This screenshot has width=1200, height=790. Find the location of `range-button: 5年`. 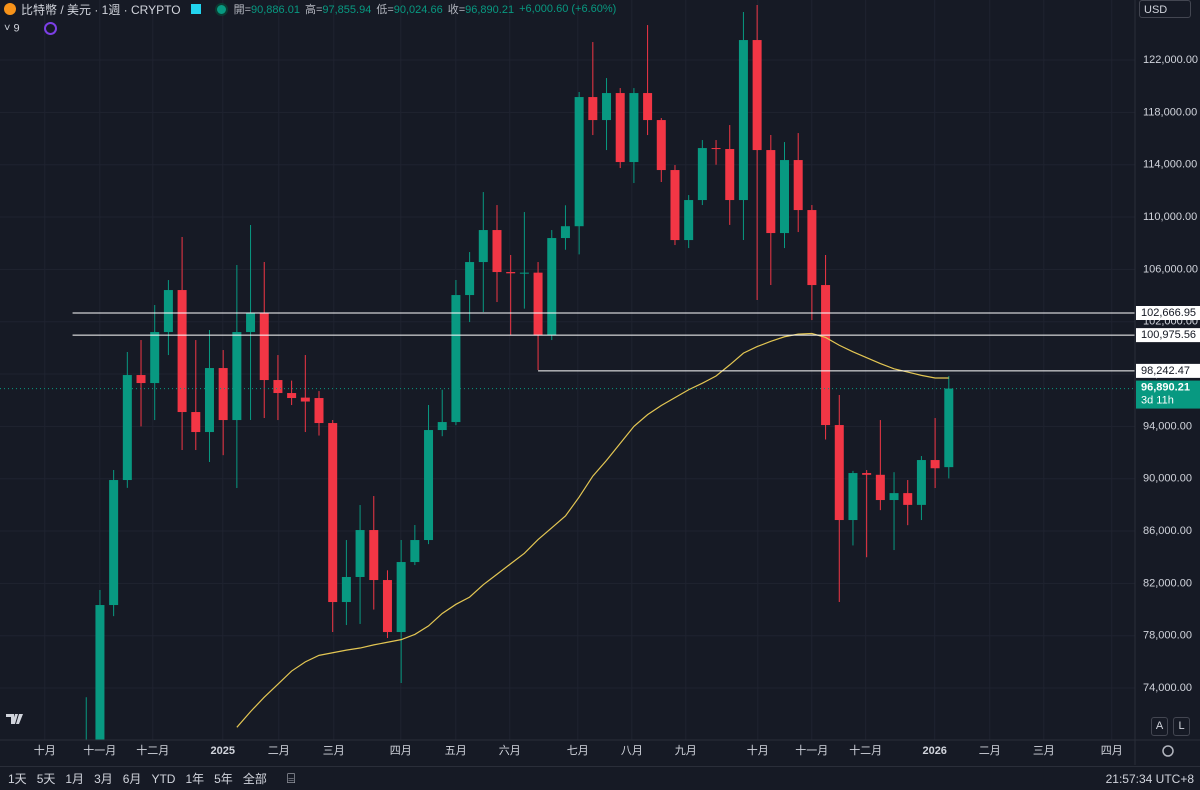

range-button: 5年 is located at coordinates (223, 779).